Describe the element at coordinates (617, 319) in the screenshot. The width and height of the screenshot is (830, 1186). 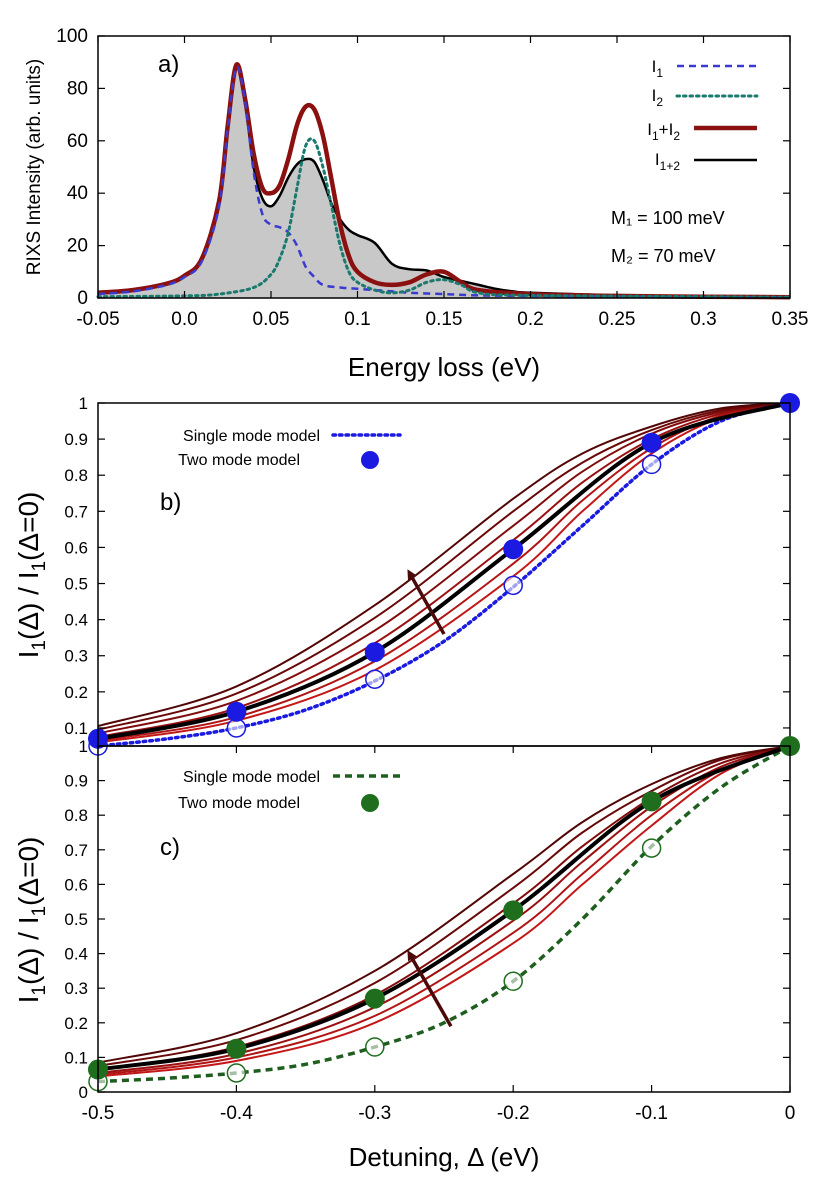
I see `panel-a-xtick-label: 0.25` at that location.